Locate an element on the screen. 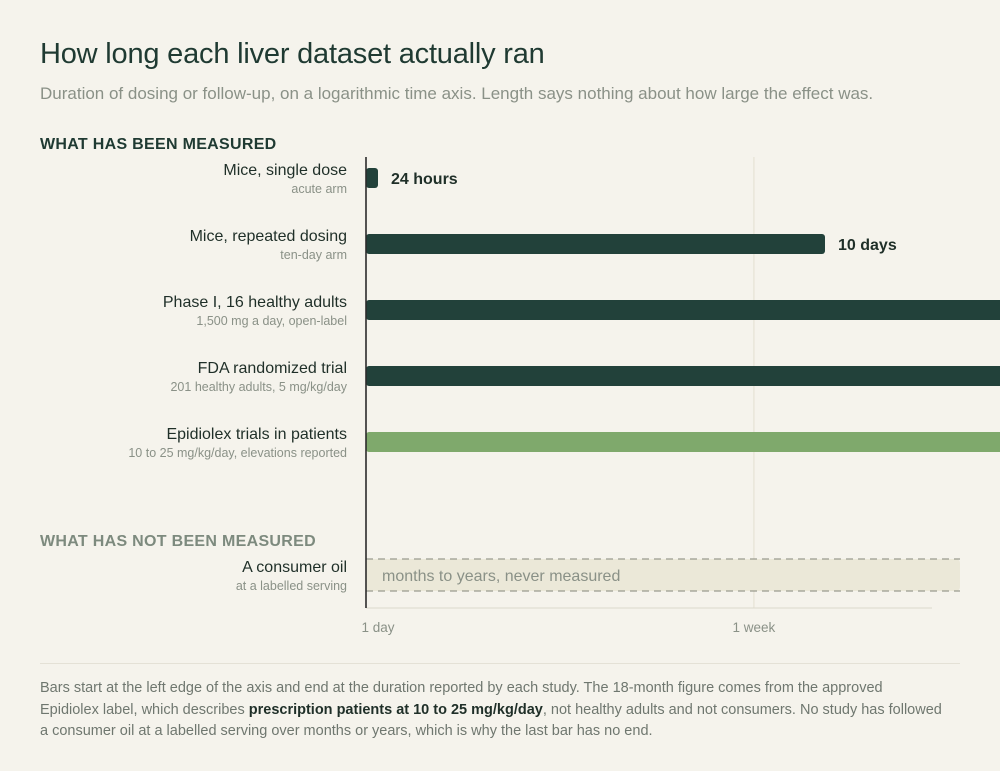 The image size is (1000, 771). x-tick-label: 1 day is located at coordinates (377, 627).